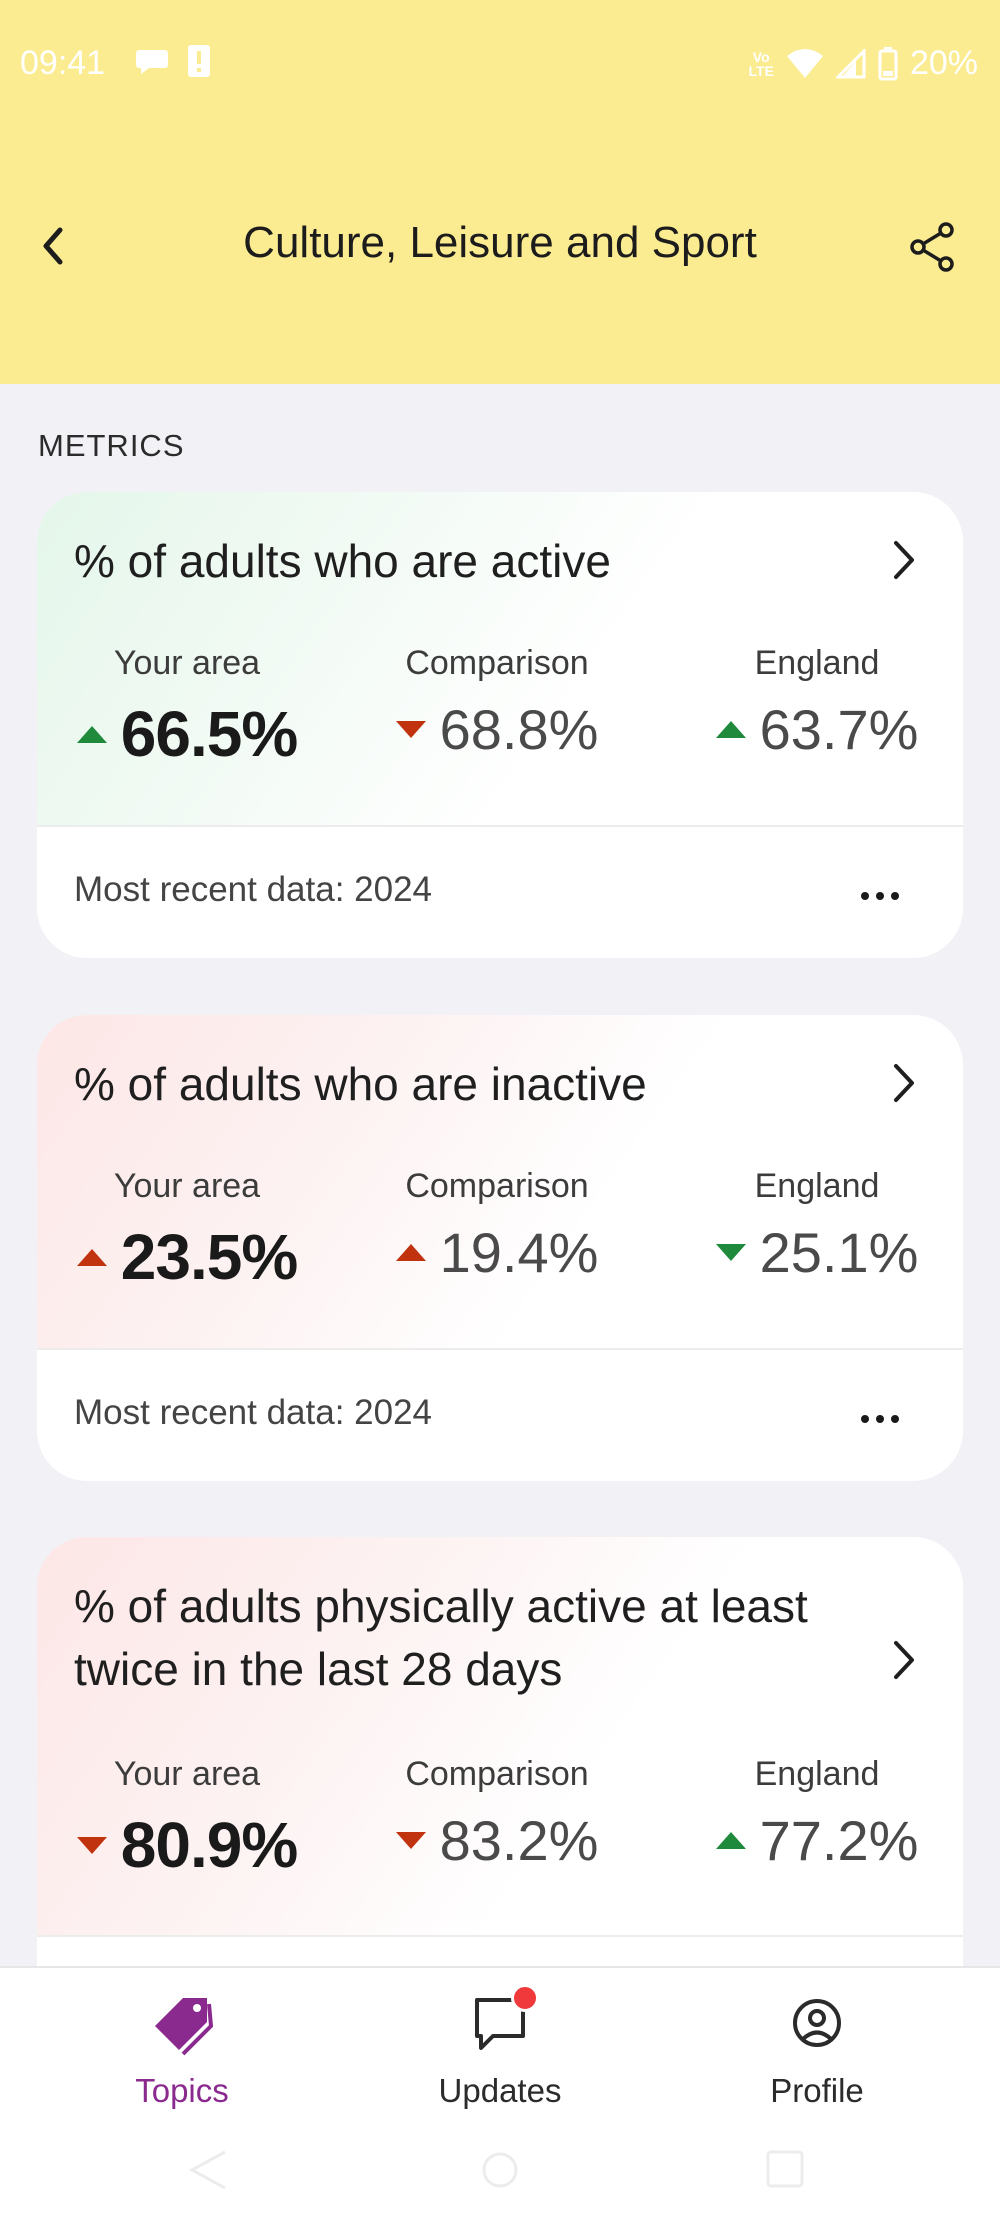 The image size is (1000, 2222). Describe the element at coordinates (199, 61) in the screenshot. I see `alert-notification-icon` at that location.